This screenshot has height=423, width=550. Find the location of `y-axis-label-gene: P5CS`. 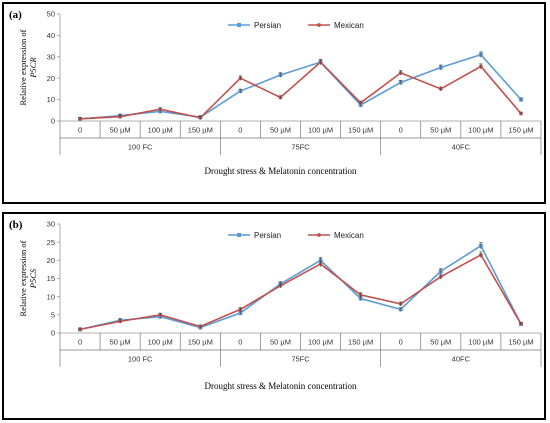

y-axis-label-gene: P5CS is located at coordinates (33, 278).